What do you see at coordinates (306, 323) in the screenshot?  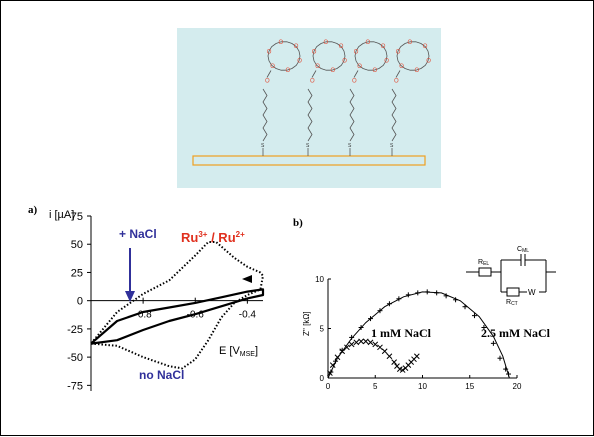 I see `y-axis-title: Z'' [kΩ]` at bounding box center [306, 323].